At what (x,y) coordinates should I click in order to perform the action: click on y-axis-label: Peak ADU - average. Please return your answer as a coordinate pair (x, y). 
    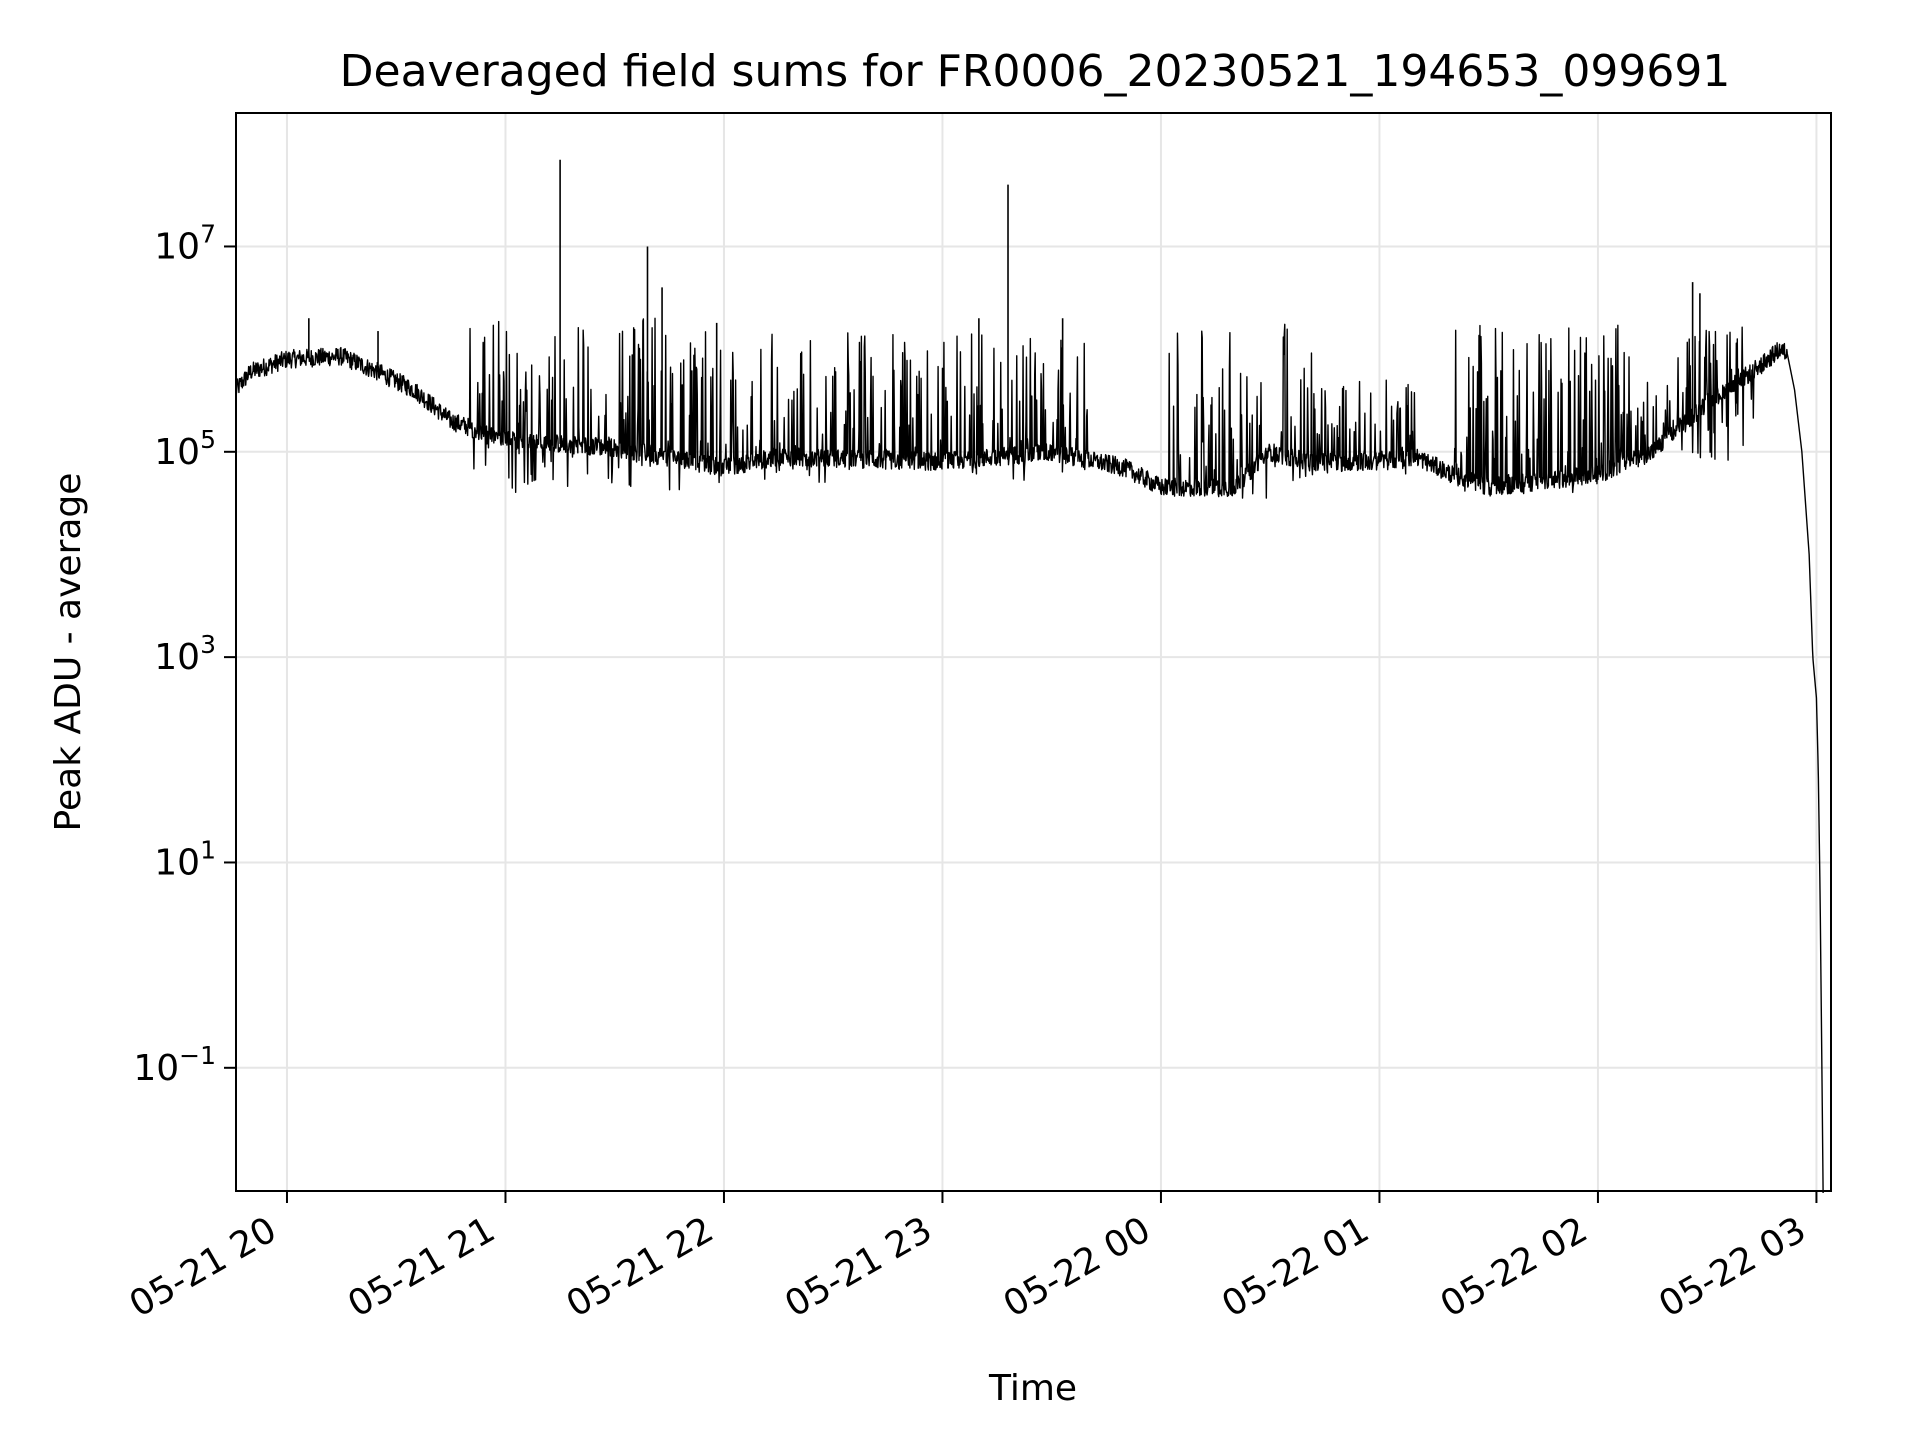
    Looking at the image, I should click on (68, 652).